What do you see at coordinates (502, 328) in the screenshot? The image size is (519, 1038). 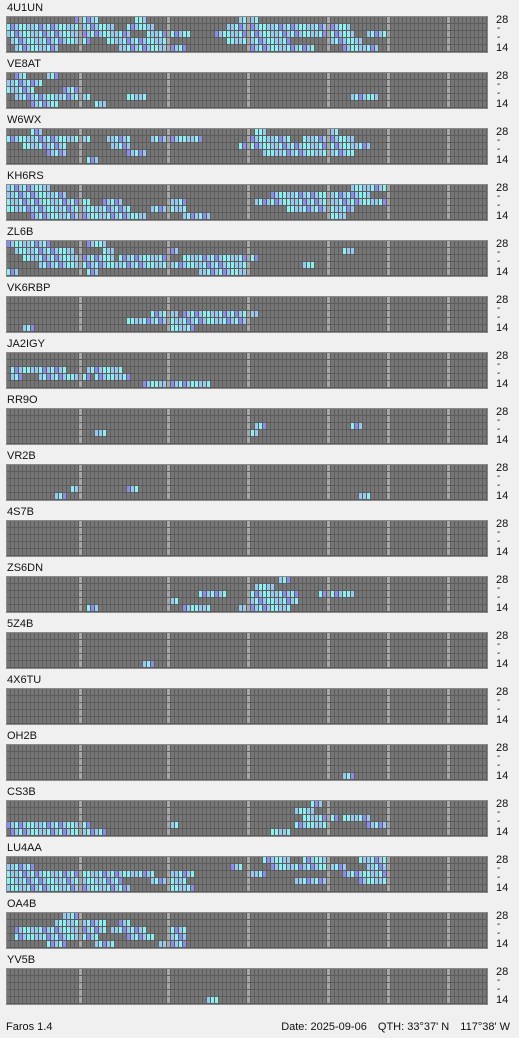 I see `axis-label-14: 14` at bounding box center [502, 328].